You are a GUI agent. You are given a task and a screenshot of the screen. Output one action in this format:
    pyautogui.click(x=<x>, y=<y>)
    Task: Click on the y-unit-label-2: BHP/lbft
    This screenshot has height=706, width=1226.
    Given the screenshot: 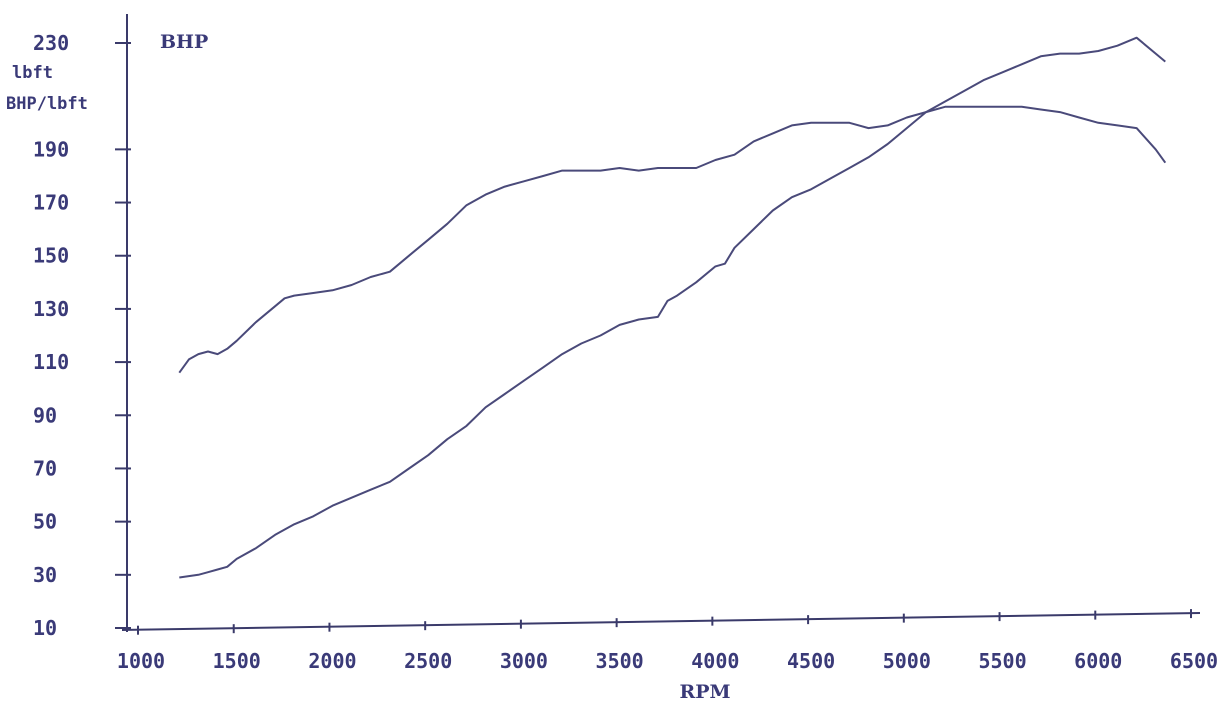 What is the action you would take?
    pyautogui.click(x=47, y=104)
    